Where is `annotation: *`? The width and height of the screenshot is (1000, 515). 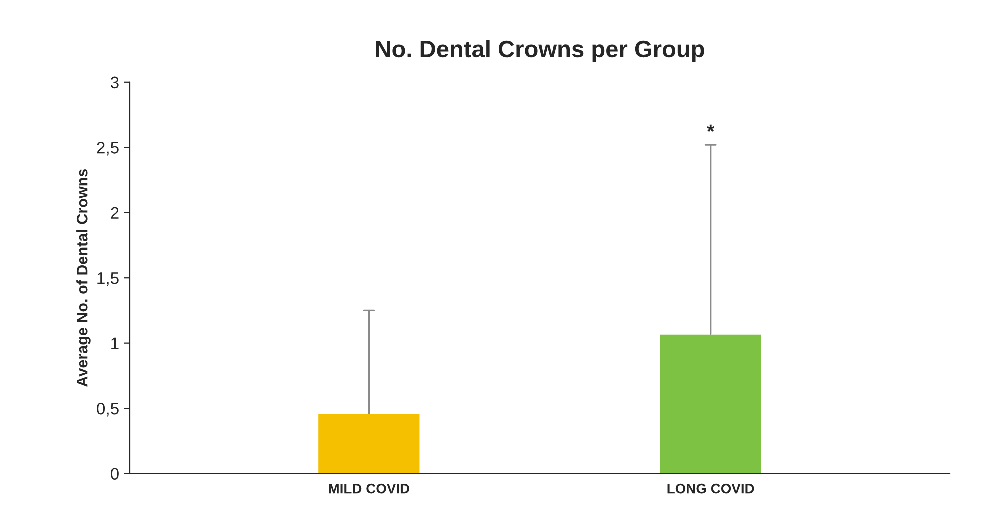 annotation: * is located at coordinates (711, 128).